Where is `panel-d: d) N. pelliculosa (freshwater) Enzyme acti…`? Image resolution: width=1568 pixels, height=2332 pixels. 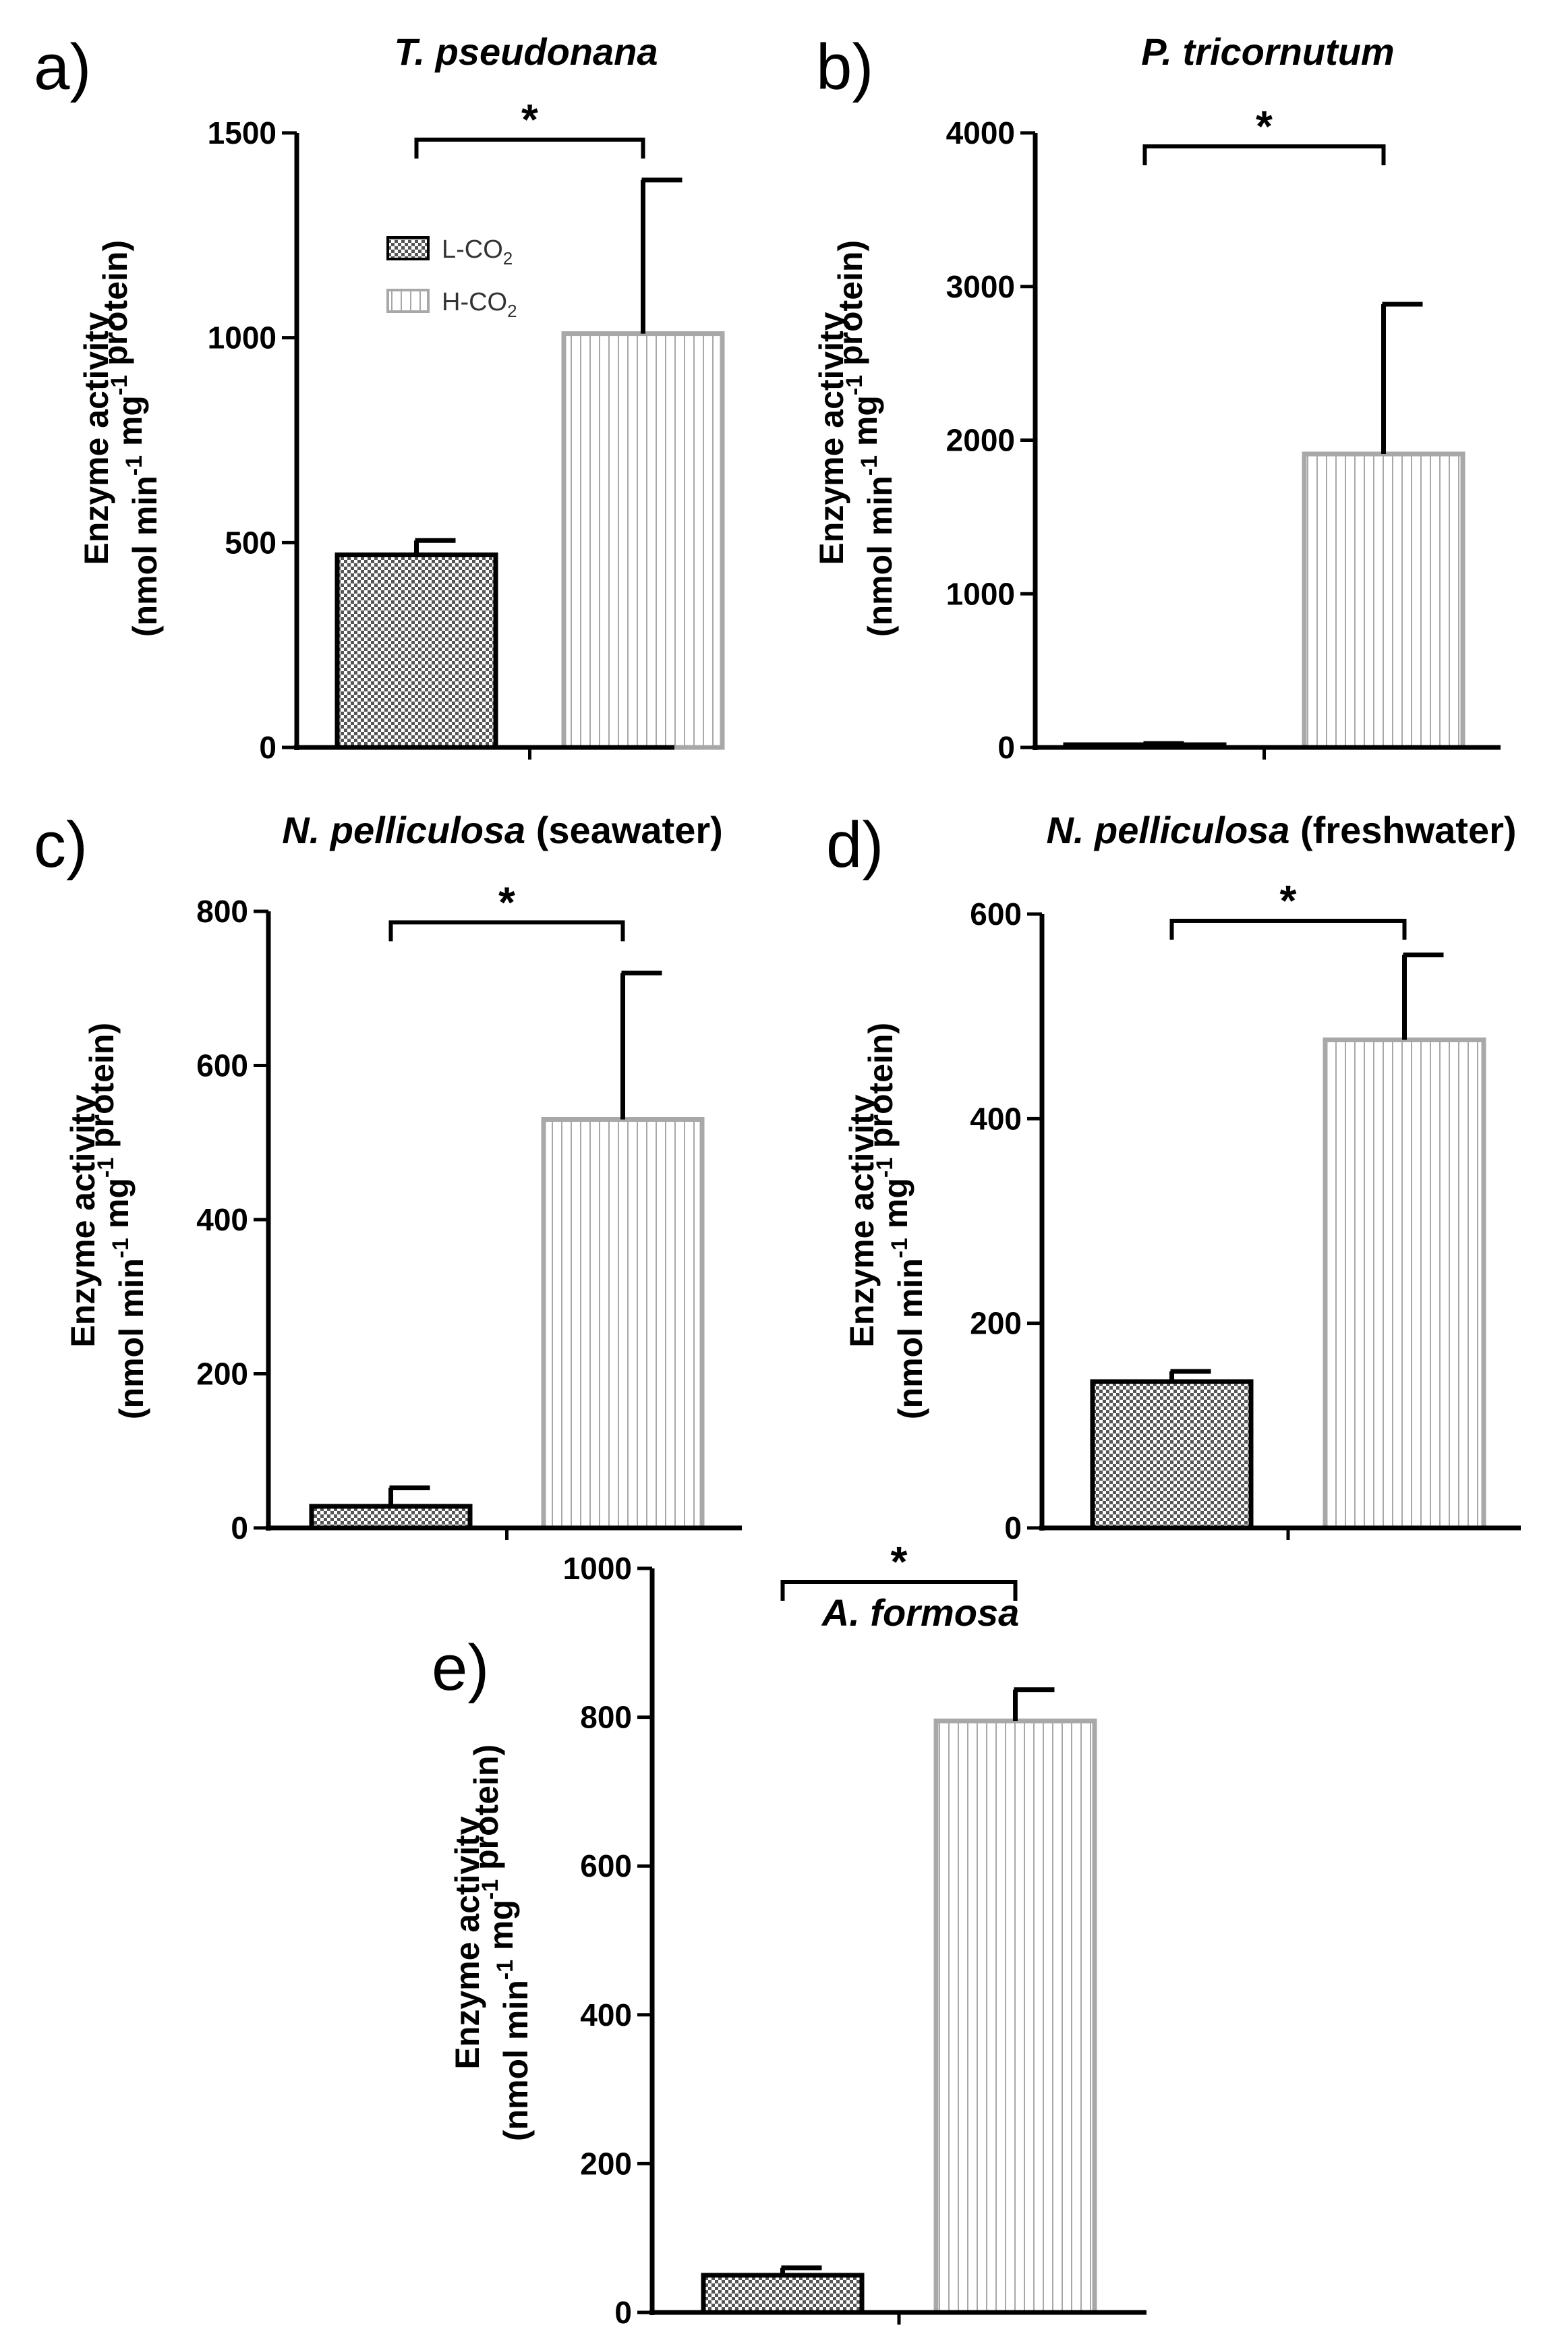 panel-d: d) N. pelliculosa (freshwater) Enzyme acti… is located at coordinates (1173, 1177).